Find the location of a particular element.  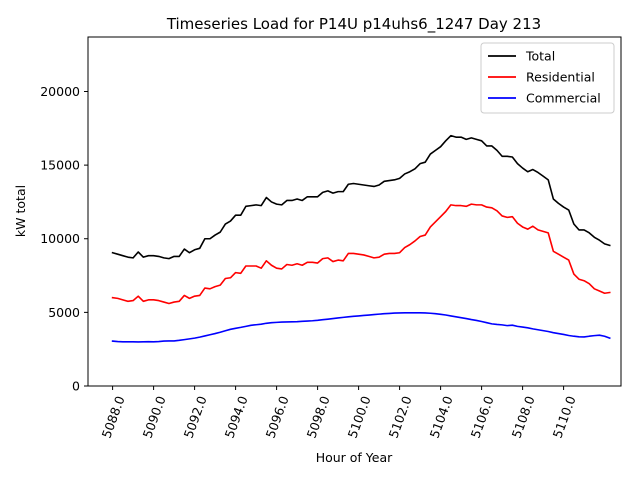

legend-label-total: Total is located at coordinates (540, 56).